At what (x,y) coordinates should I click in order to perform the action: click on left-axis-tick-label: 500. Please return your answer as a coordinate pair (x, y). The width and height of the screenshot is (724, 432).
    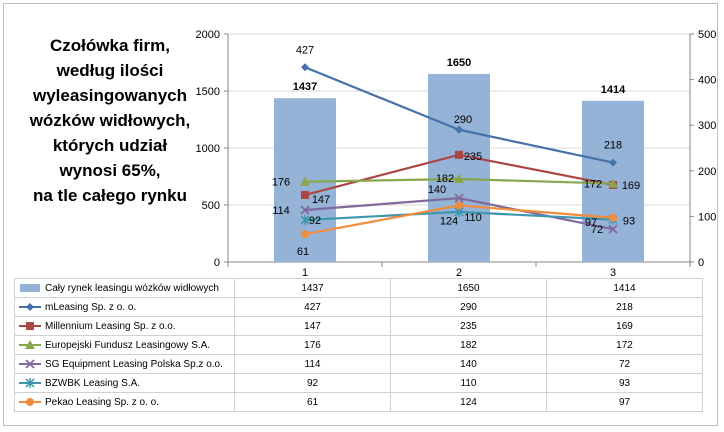
    Looking at the image, I should click on (211, 206).